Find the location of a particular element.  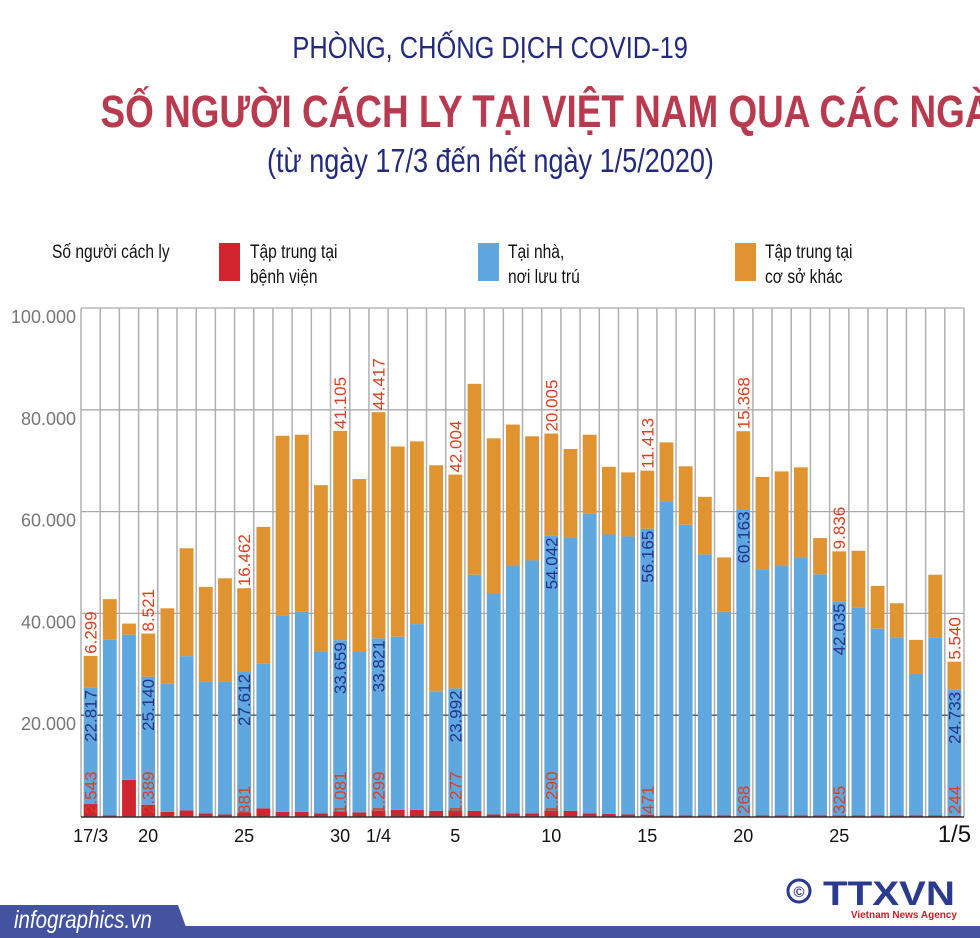

site-name-text: infographics.vn is located at coordinates (83, 920).